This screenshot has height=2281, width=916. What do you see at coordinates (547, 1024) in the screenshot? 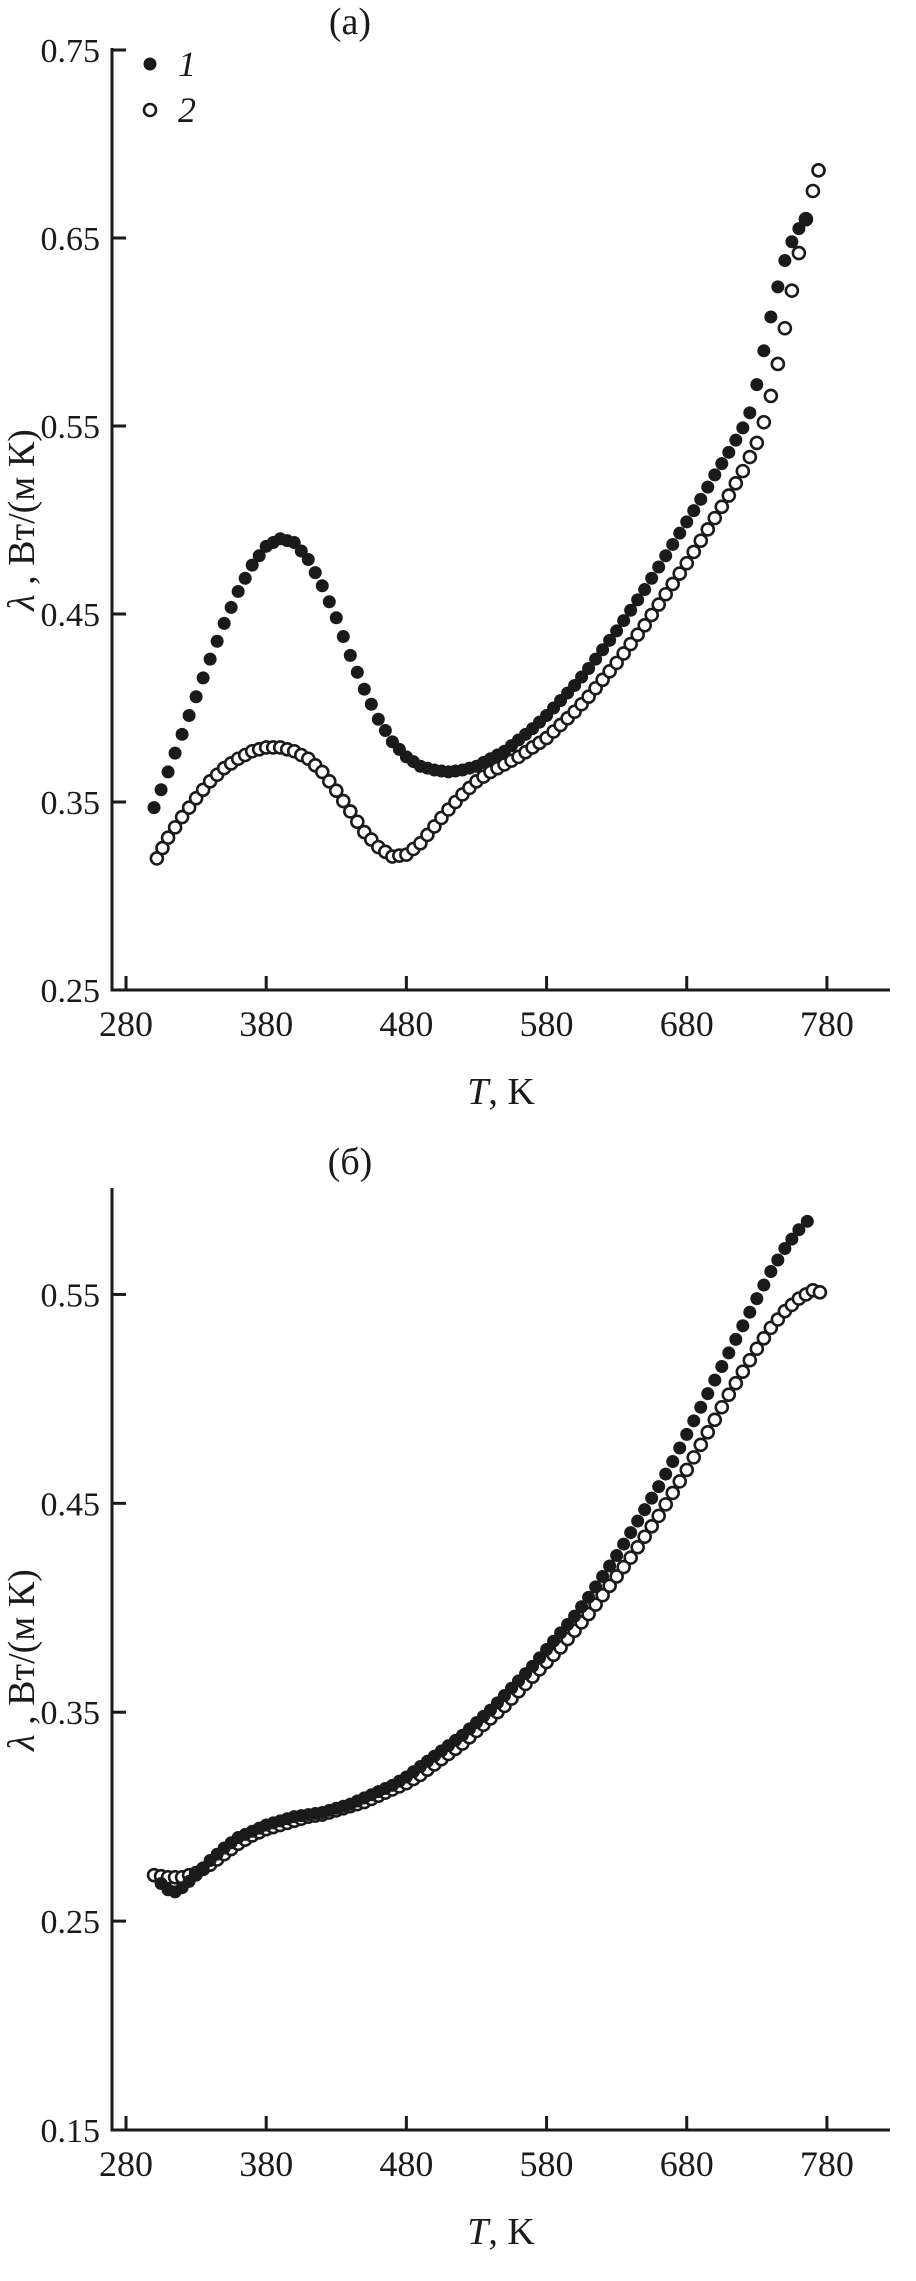
I see `x-tick-label: 580` at bounding box center [547, 1024].